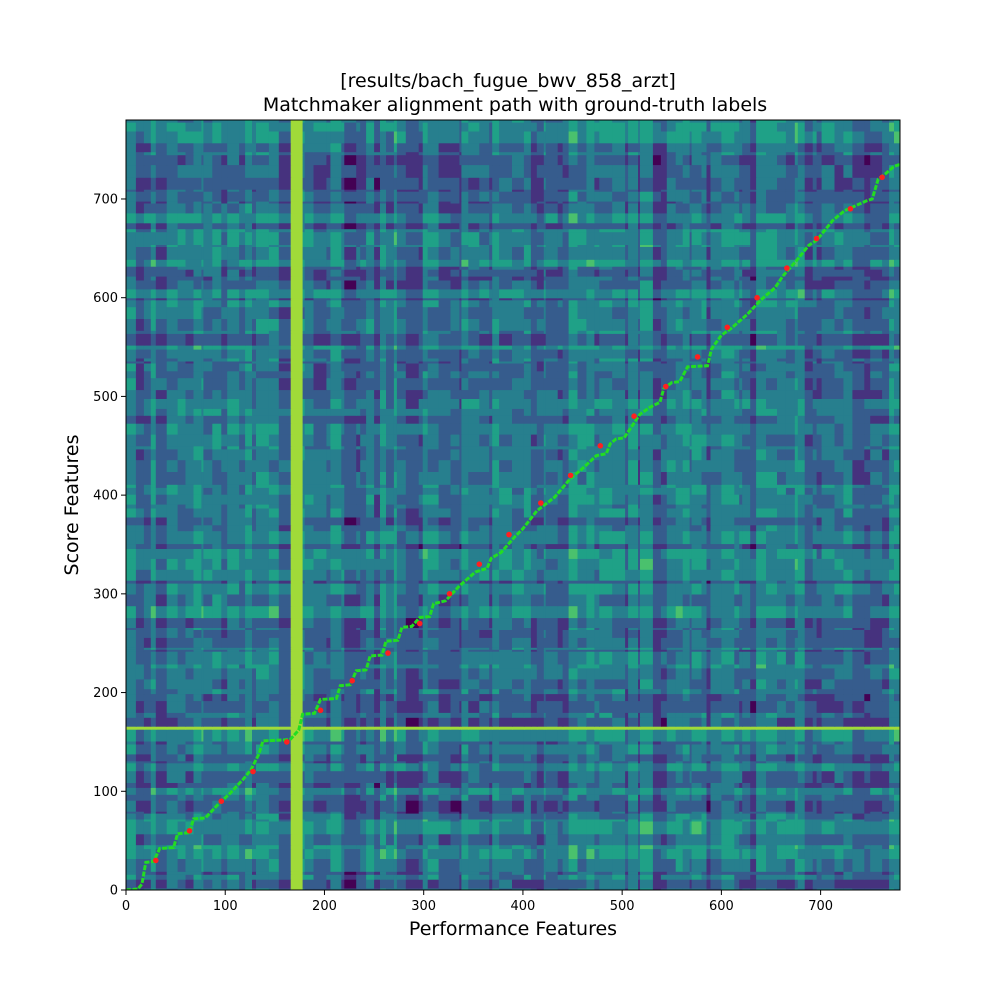 Image resolution: width=1000 pixels, height=1000 pixels. Describe the element at coordinates (508, 81) in the screenshot. I see `chart-title-line1: [results/bach_fugue_bwv_858_arzt]` at that location.